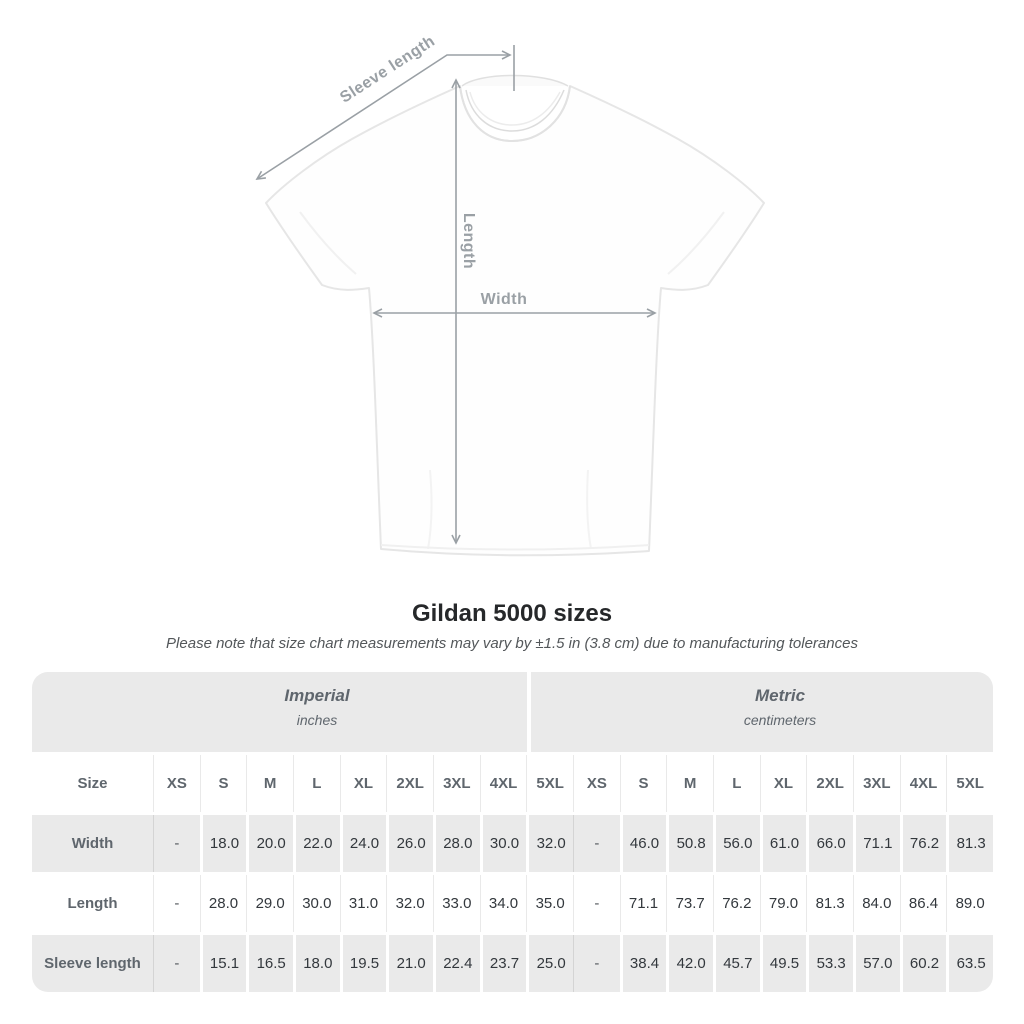 This screenshot has height=1024, width=1024. Describe the element at coordinates (876, 783) in the screenshot. I see `size-header-metric-3XL: 3XL` at that location.